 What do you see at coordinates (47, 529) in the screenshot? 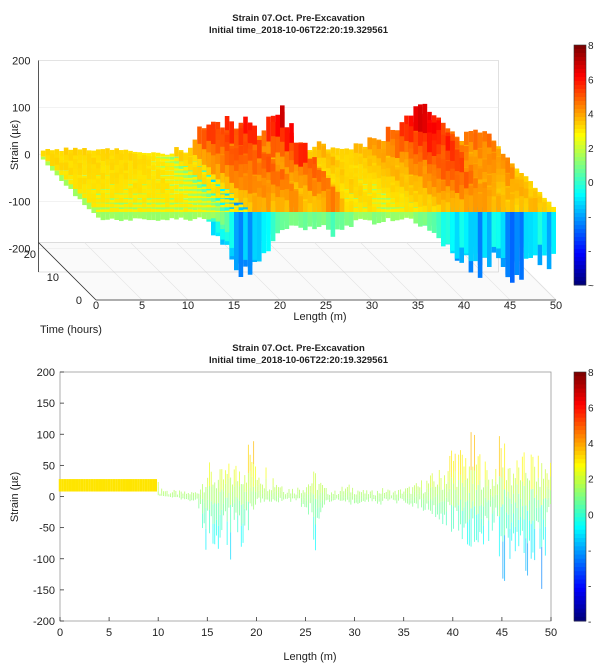
I see `chart-2d-y-tick-label: -50` at bounding box center [47, 529].